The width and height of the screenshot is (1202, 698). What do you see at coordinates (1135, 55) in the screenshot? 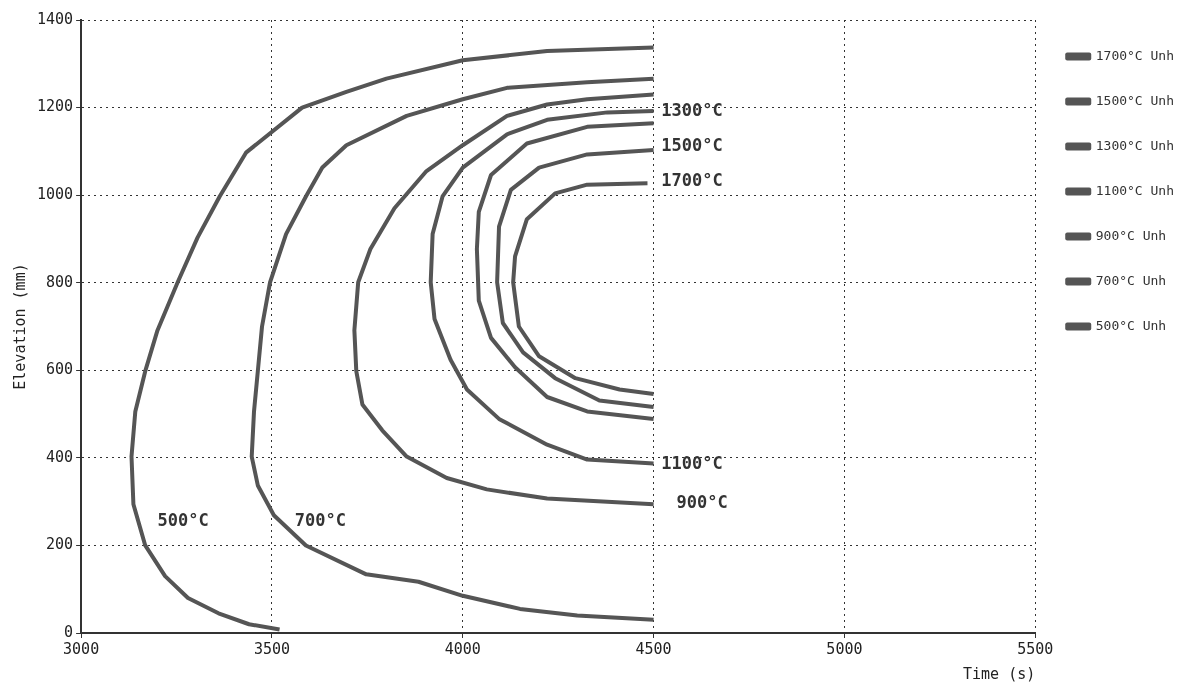
I see `legend-label: 1700°C Unh` at bounding box center [1135, 55].